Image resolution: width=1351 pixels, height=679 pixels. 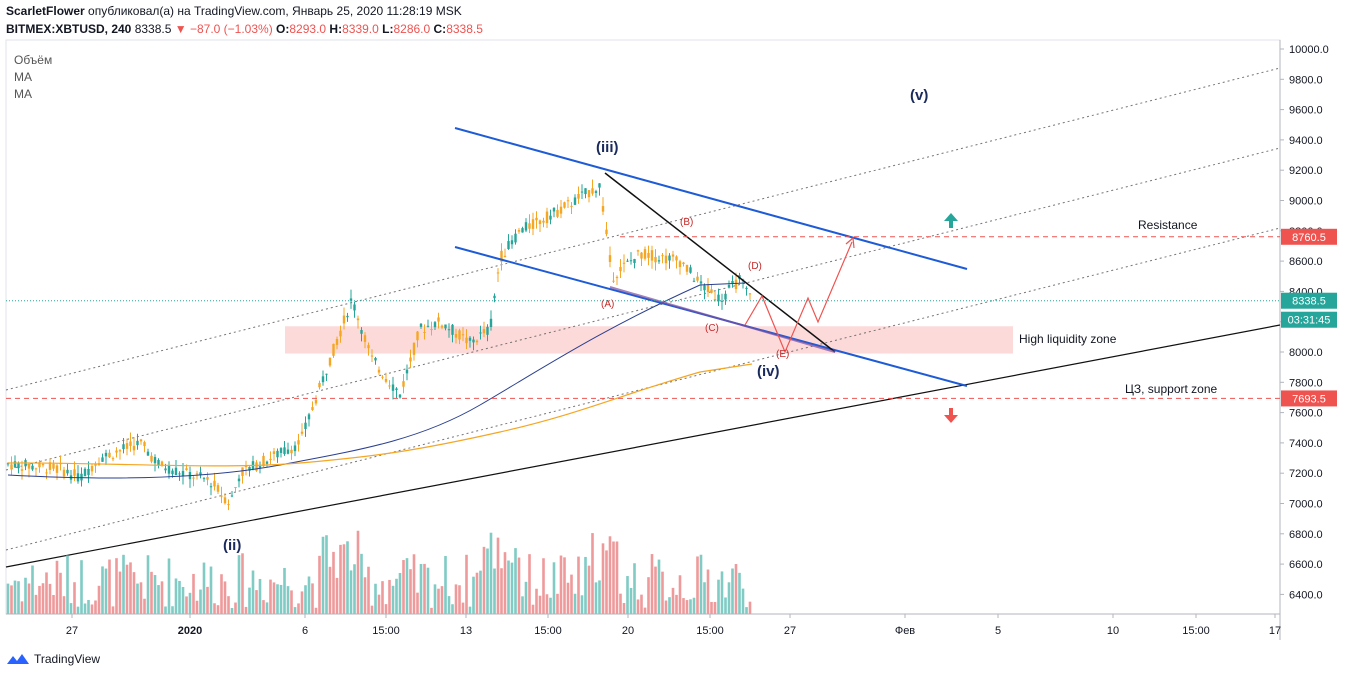 What do you see at coordinates (69, 29) in the screenshot?
I see `symbol-name: BITMEX:XBTUSD, 240` at bounding box center [69, 29].